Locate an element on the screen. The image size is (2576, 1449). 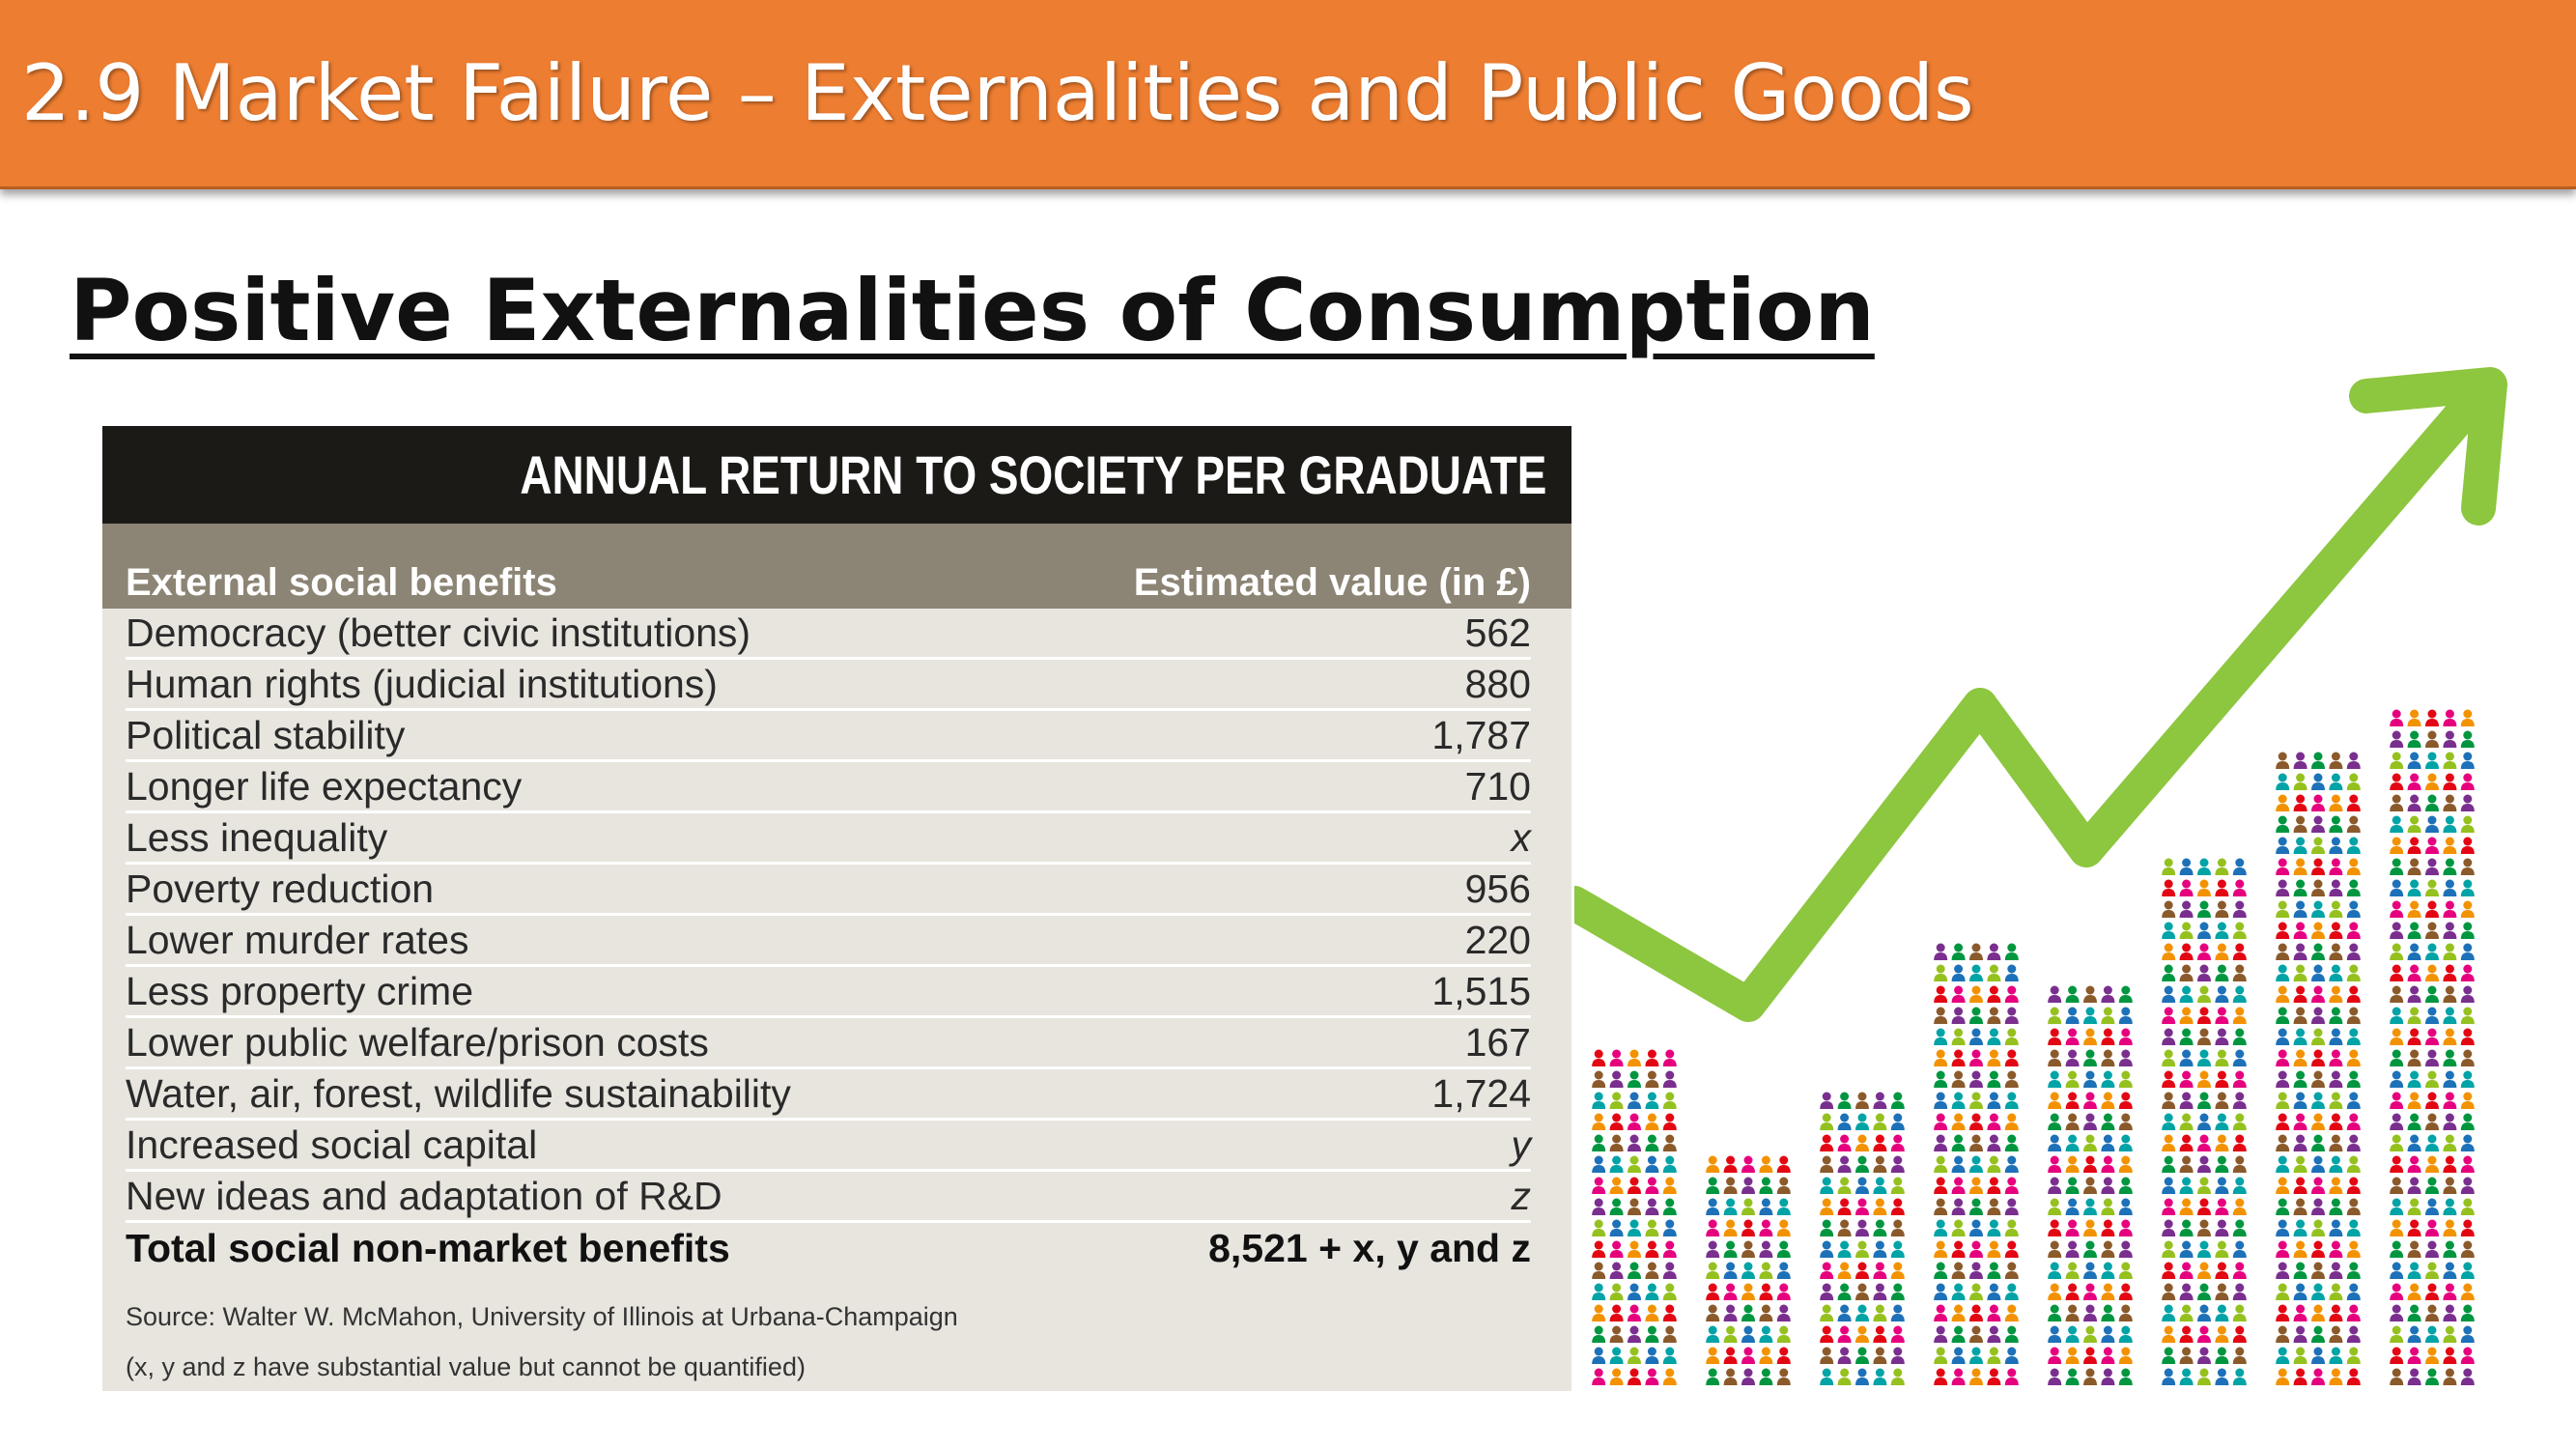
row-label: Lower public welfare/prison costs is located at coordinates (417, 1042).